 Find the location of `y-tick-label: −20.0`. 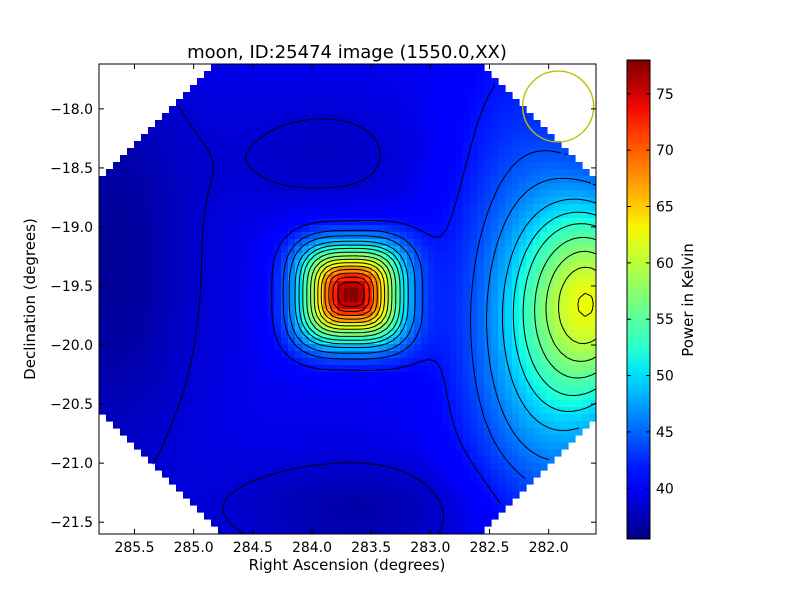

y-tick-label: −20.0 is located at coordinates (71, 346).